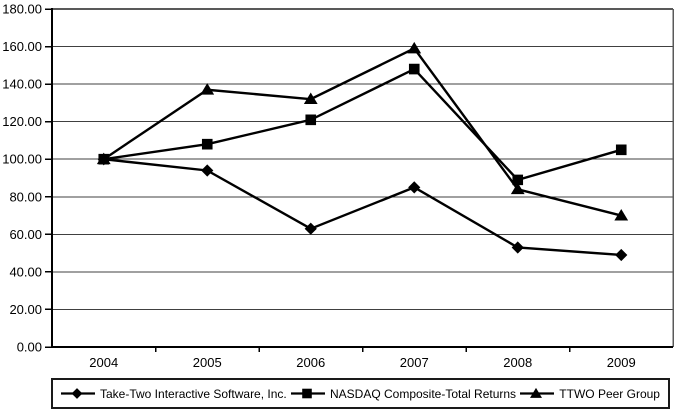 Image resolution: width=675 pixels, height=411 pixels. I want to click on y-axis-tick-label: 100.00, so click(22, 159).